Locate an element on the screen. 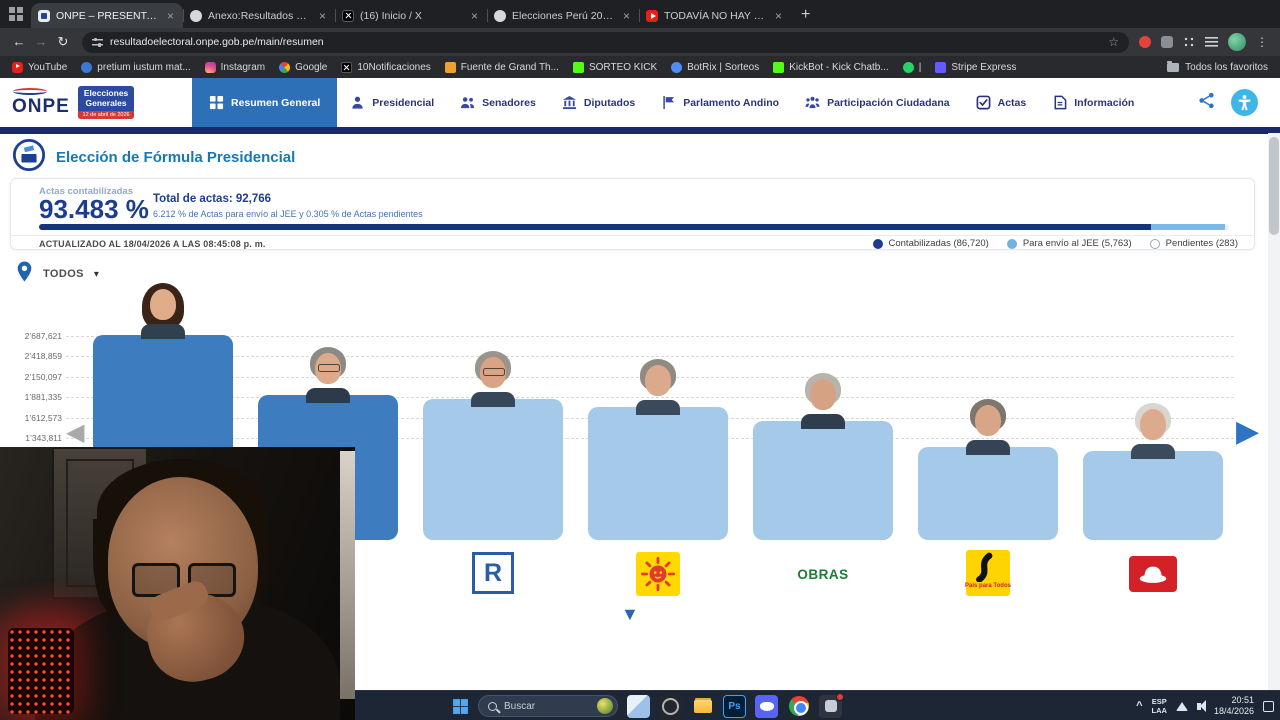 This screenshot has width=1280, height=720. start-button is located at coordinates (460, 706).